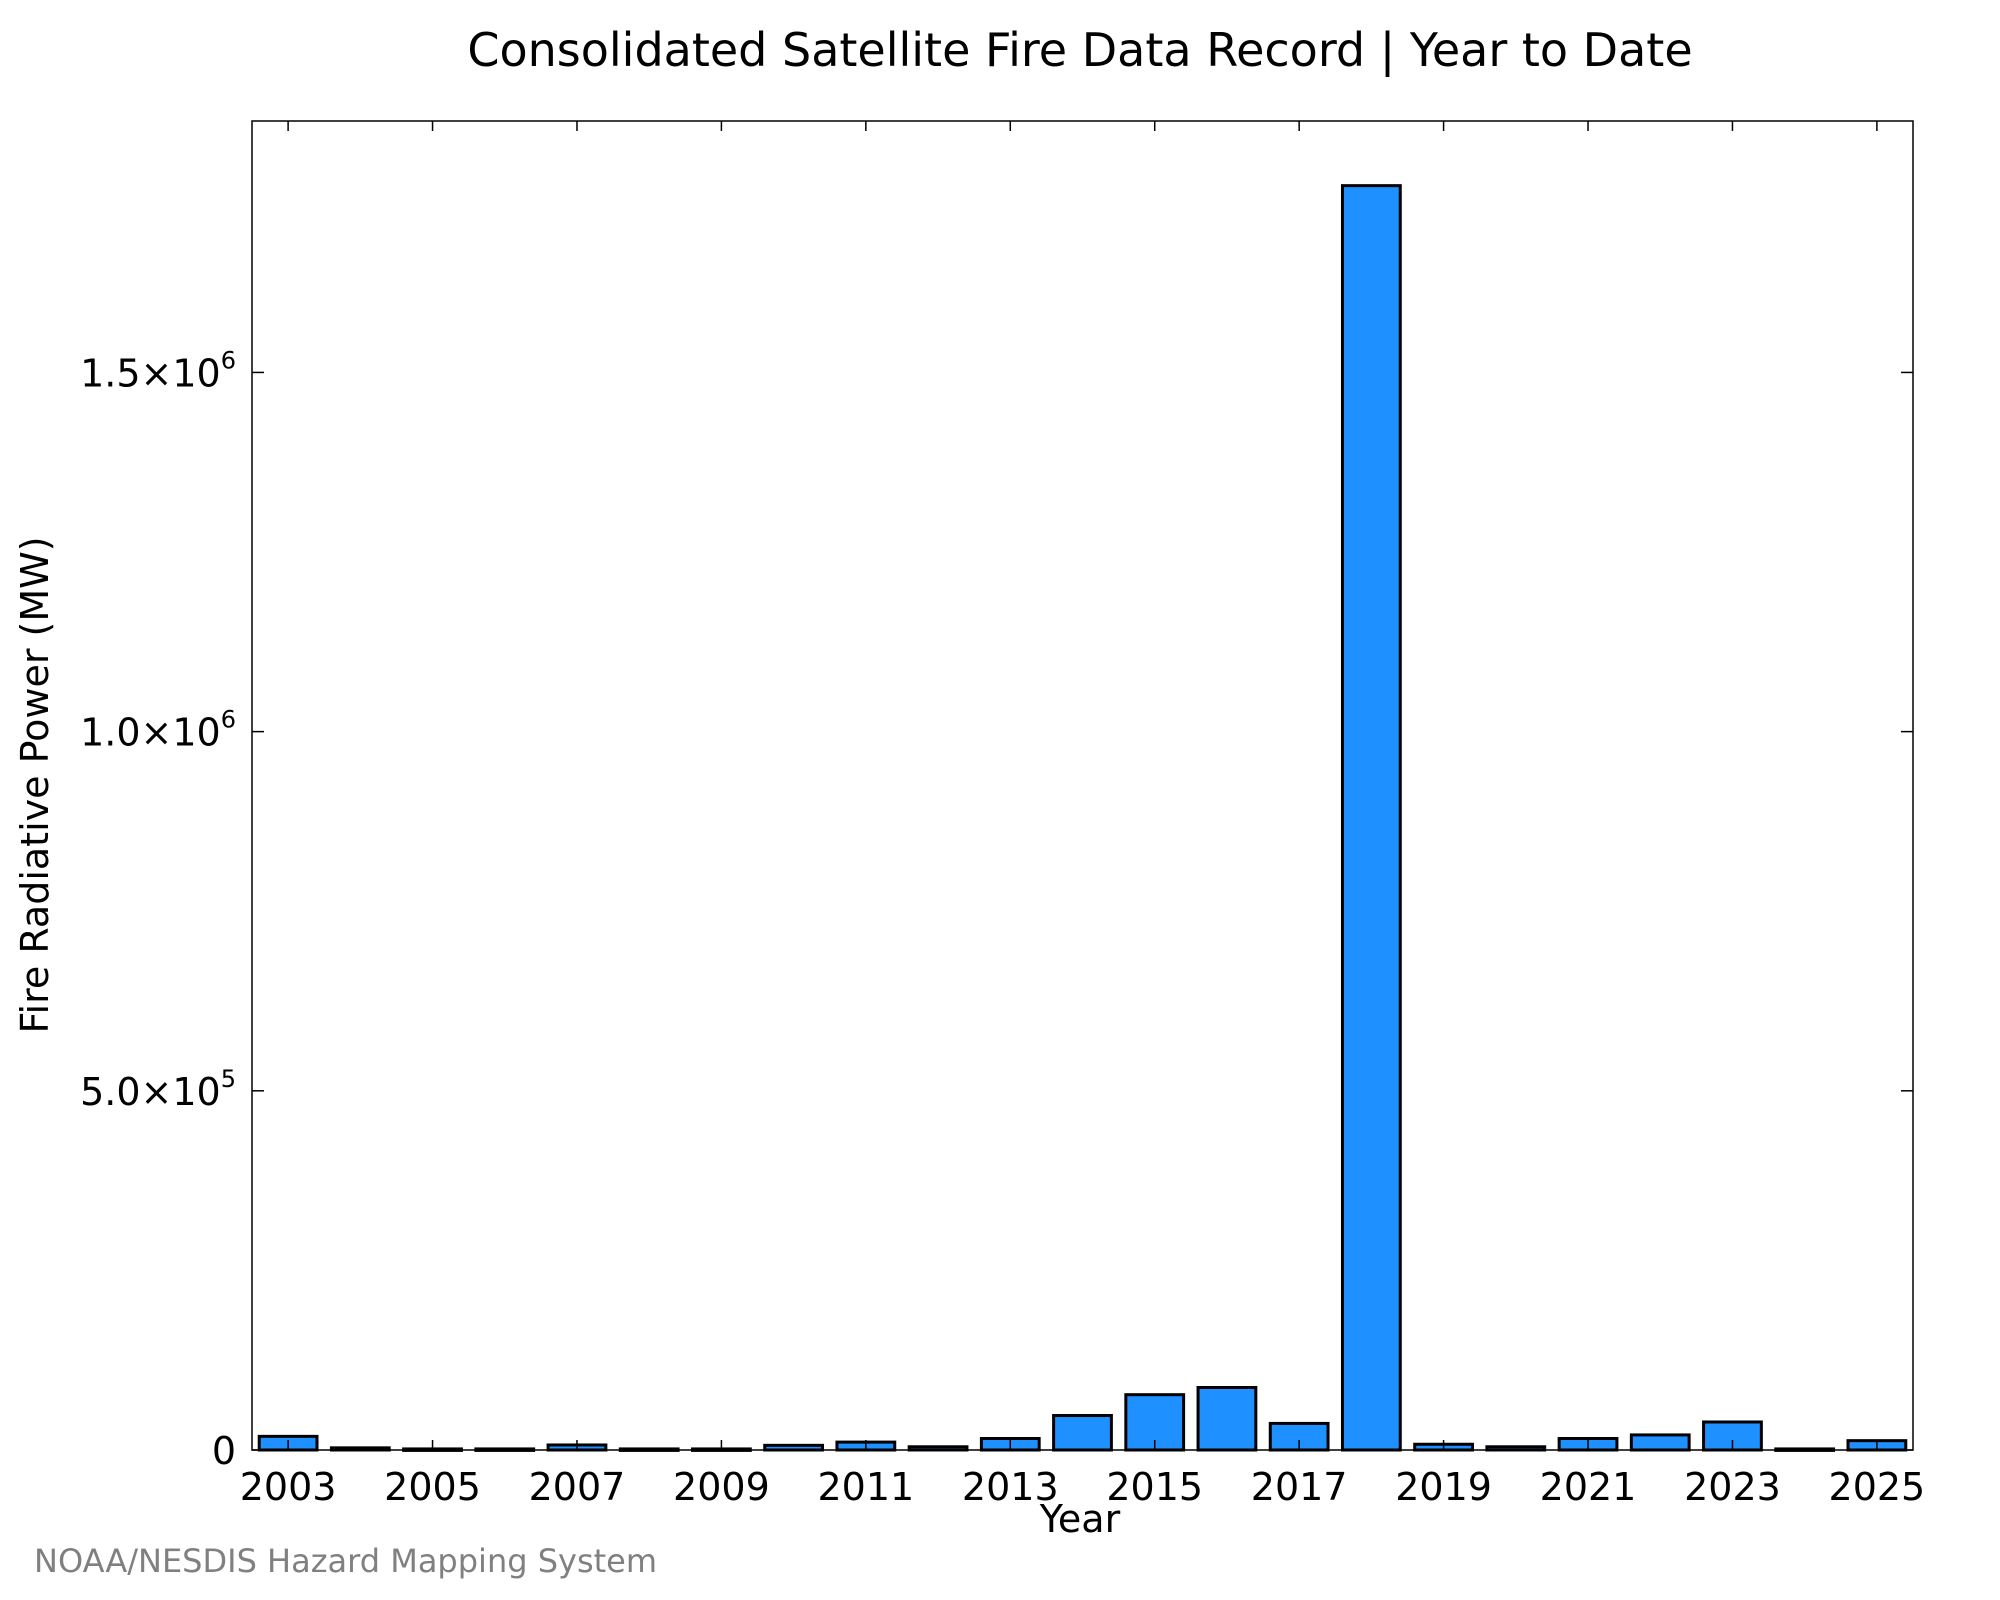 The image size is (2000, 1600). What do you see at coordinates (865, 1487) in the screenshot?
I see `x-tick-label-2011: 2011` at bounding box center [865, 1487].